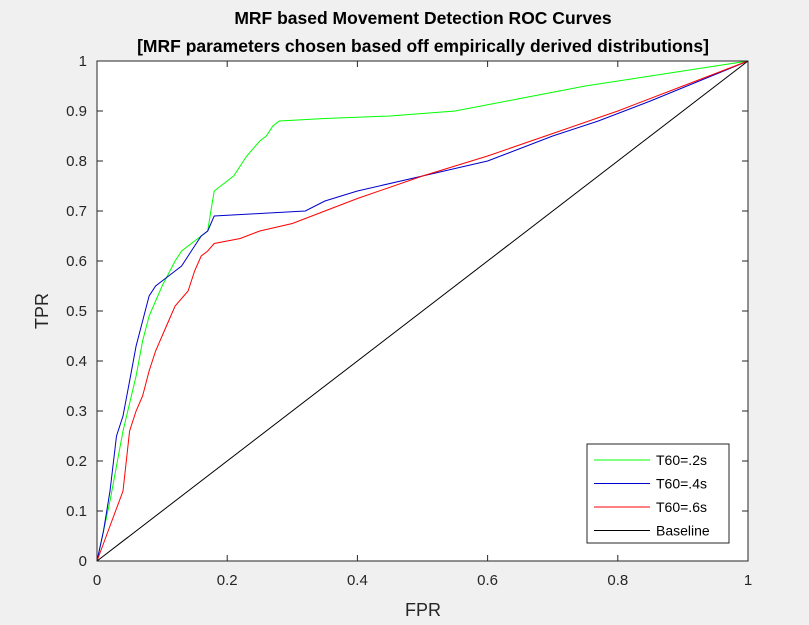 Image resolution: width=809 pixels, height=625 pixels. What do you see at coordinates (76, 211) in the screenshot?
I see `y-tick-label: 0.7` at bounding box center [76, 211].